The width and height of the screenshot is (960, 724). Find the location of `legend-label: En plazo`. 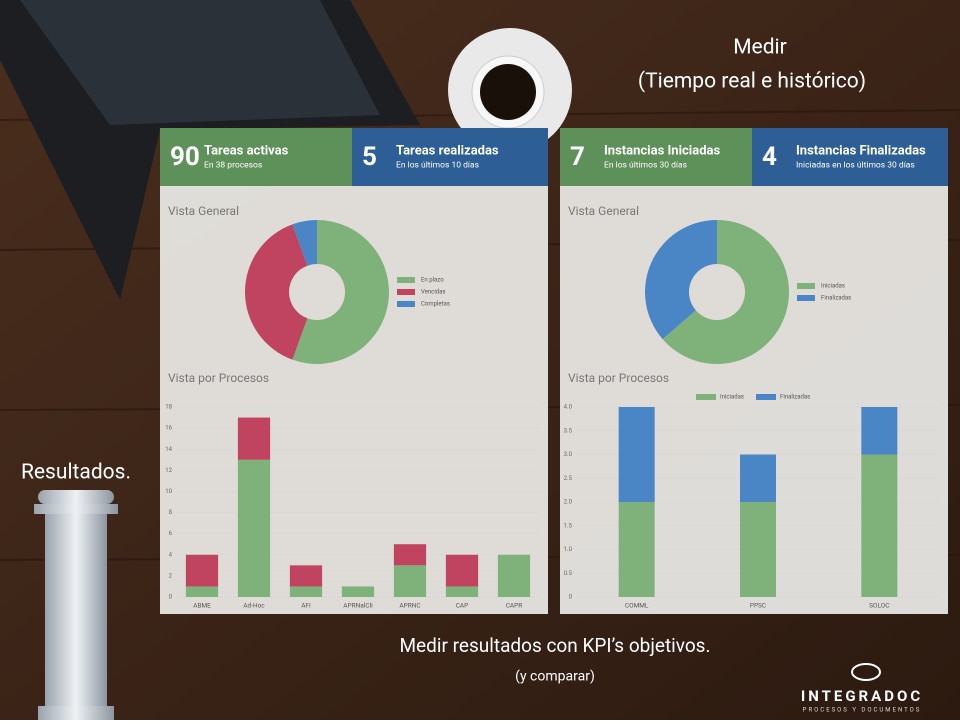

legend-label: En plazo is located at coordinates (432, 280).